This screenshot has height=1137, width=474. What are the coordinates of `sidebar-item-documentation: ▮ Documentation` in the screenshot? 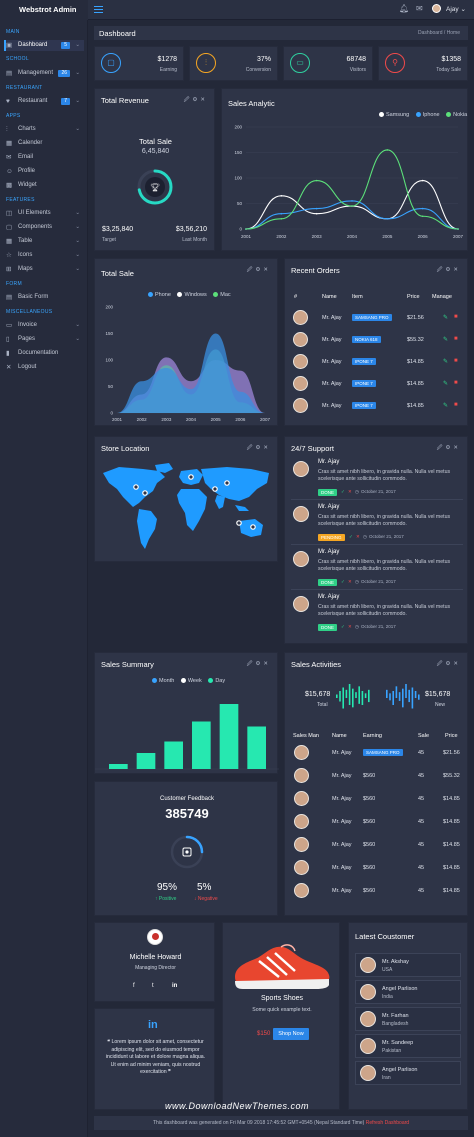 It's located at (44, 353).